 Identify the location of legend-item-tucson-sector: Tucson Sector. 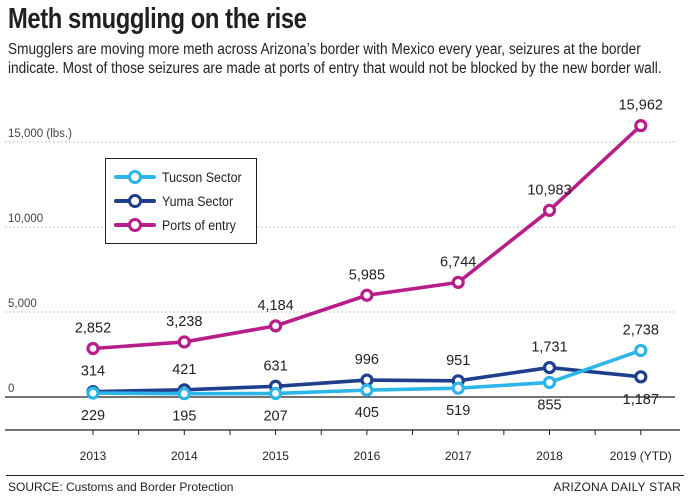
(181, 177).